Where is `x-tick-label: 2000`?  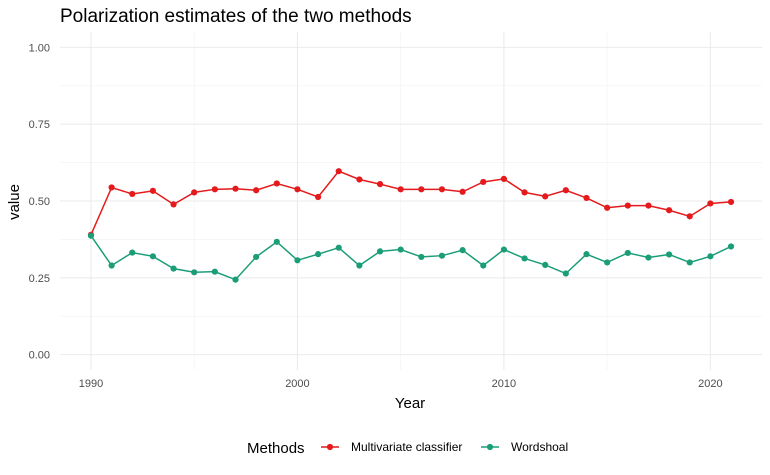 x-tick-label: 2000 is located at coordinates (297, 384).